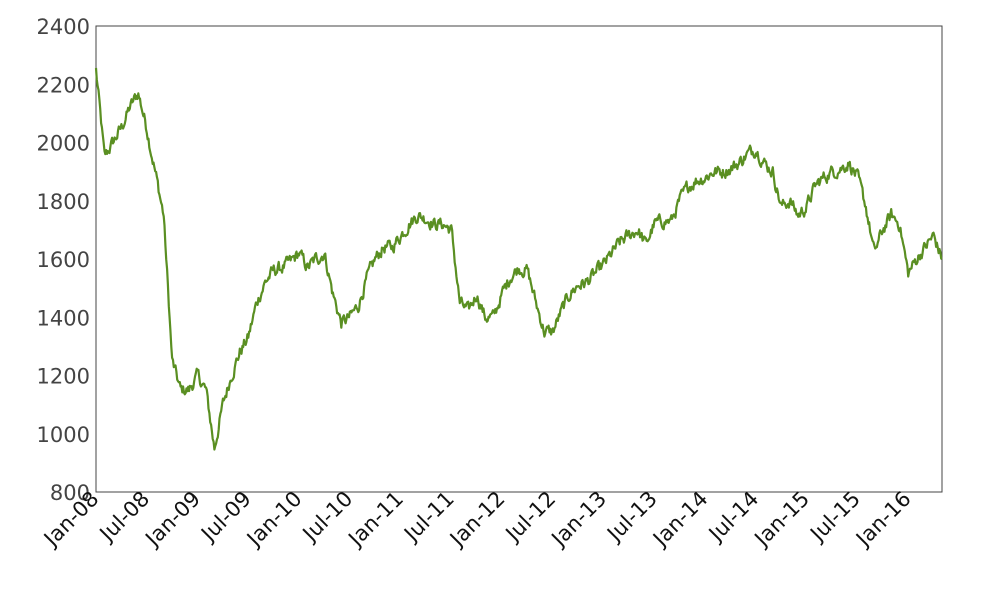  I want to click on x-tick-label: Jan-16, so click(883, 520).